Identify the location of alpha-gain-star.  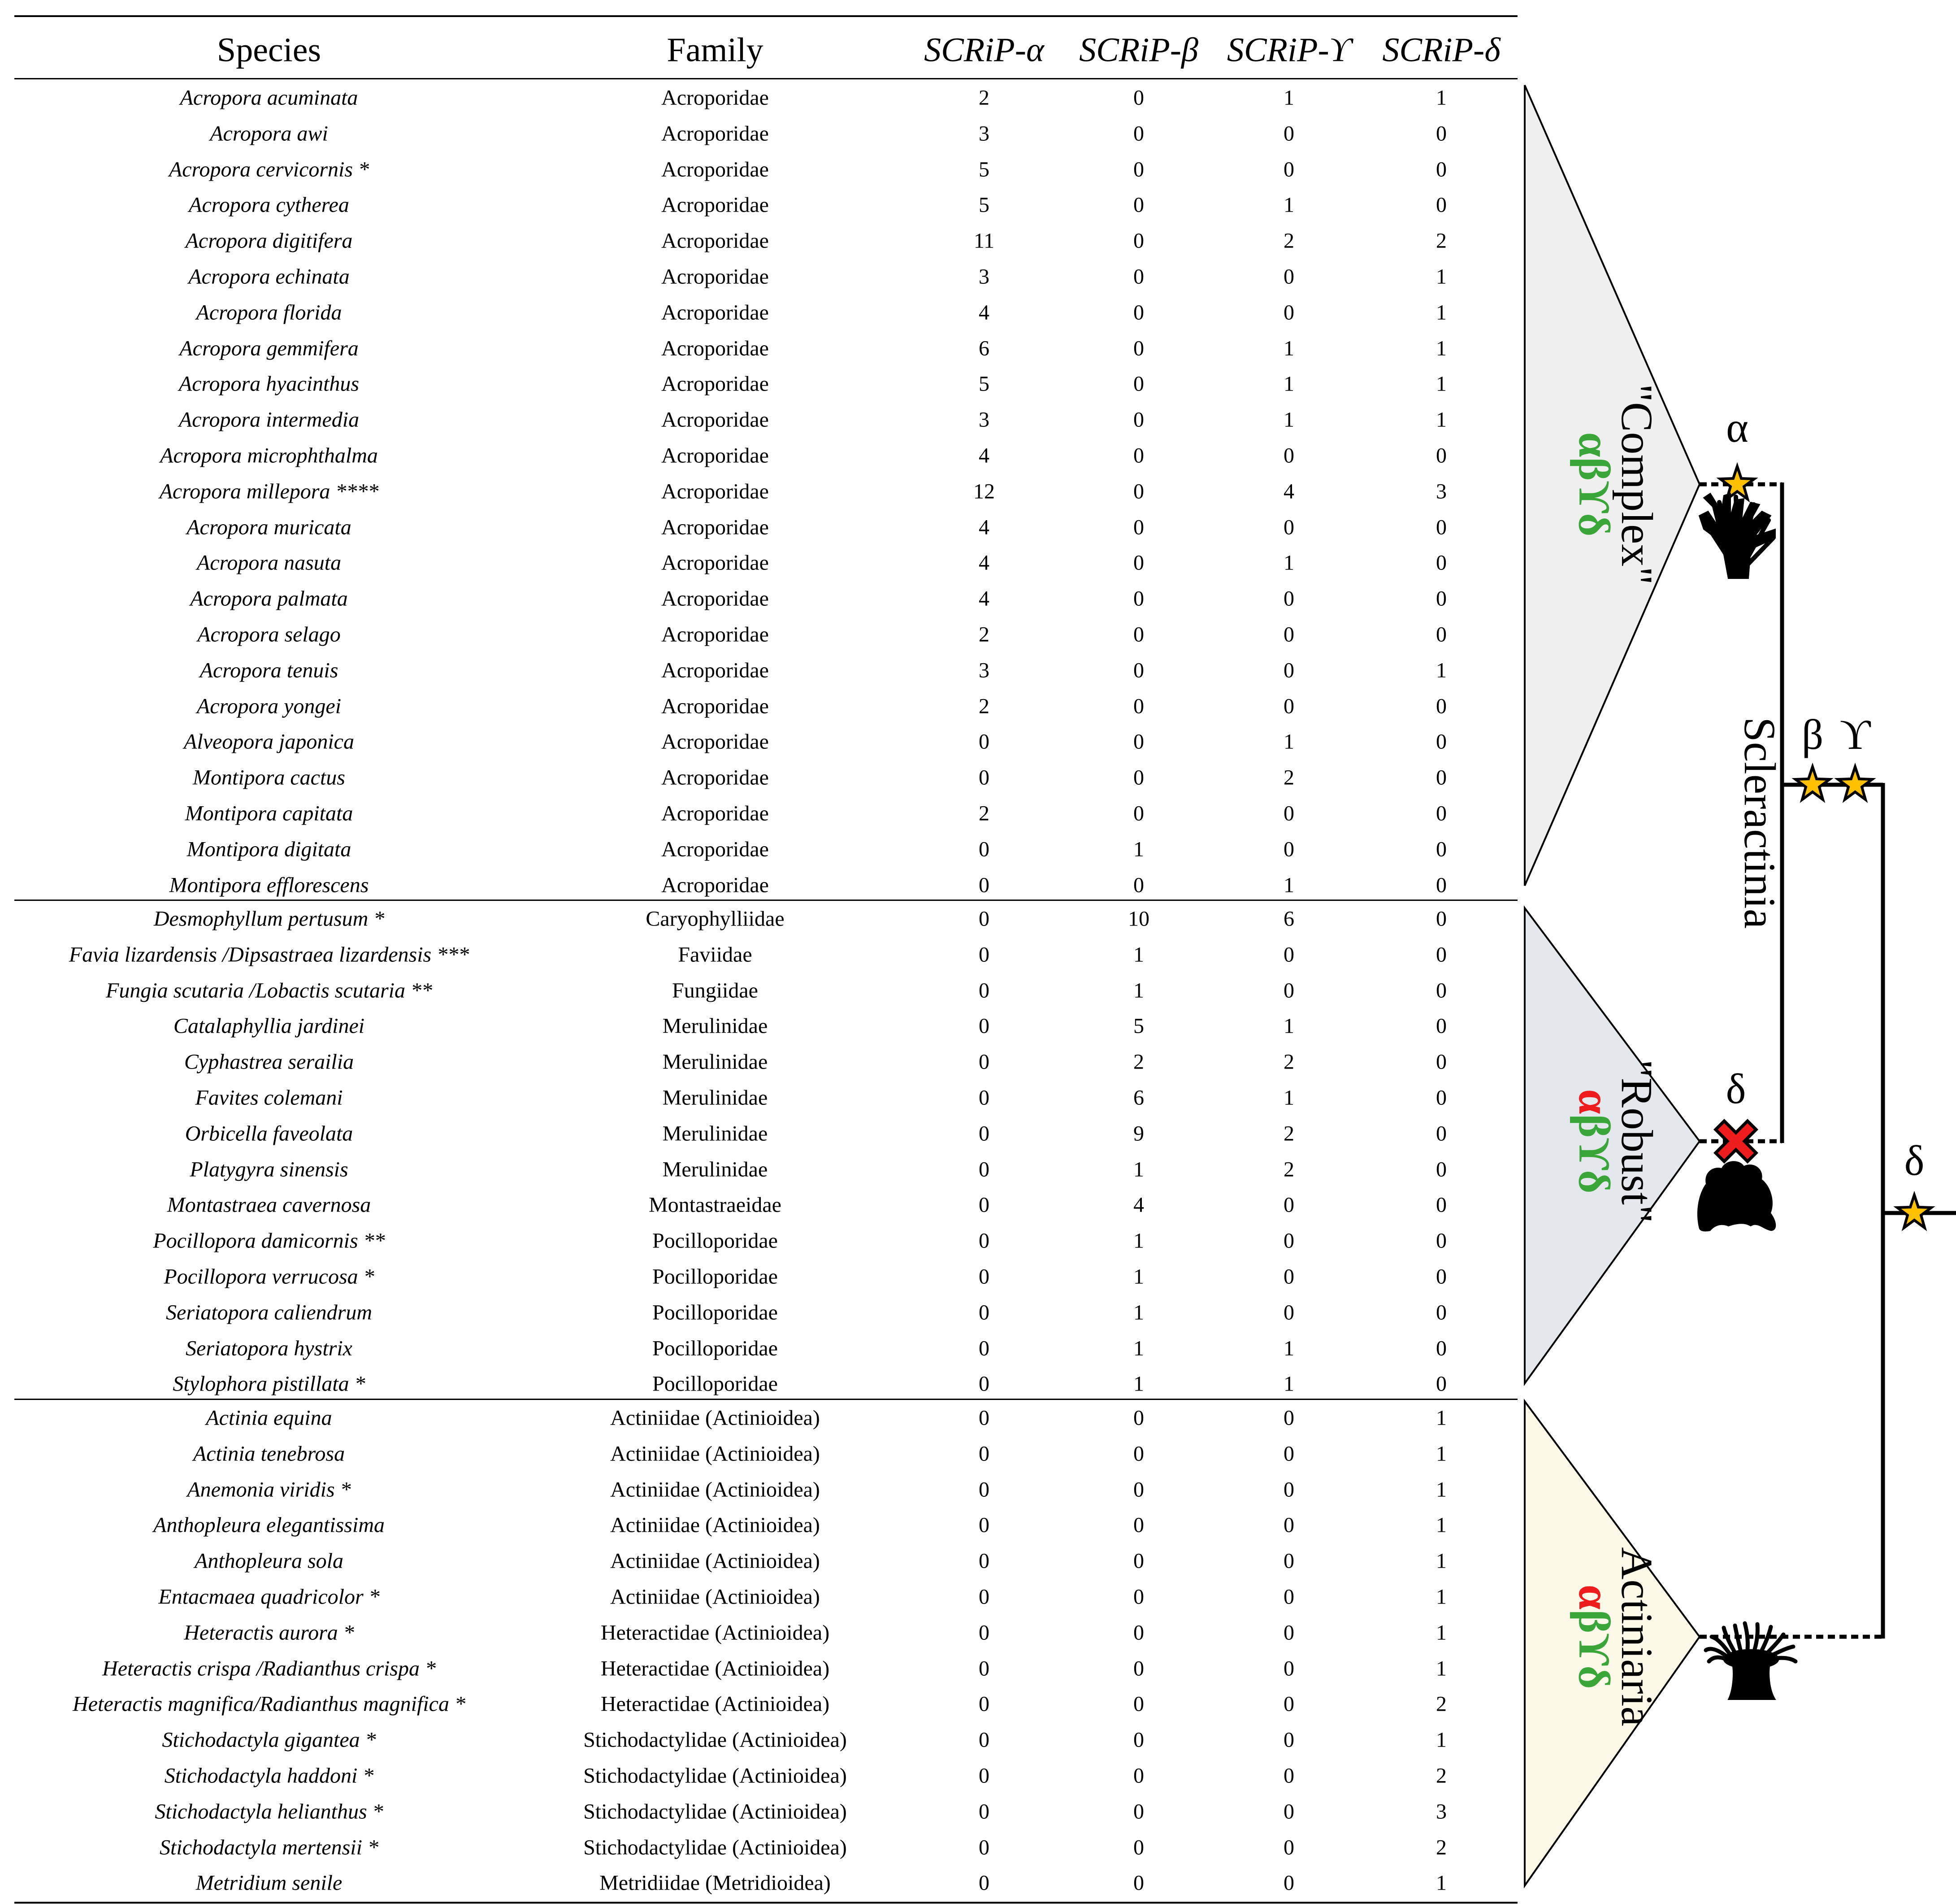
(1737, 483).